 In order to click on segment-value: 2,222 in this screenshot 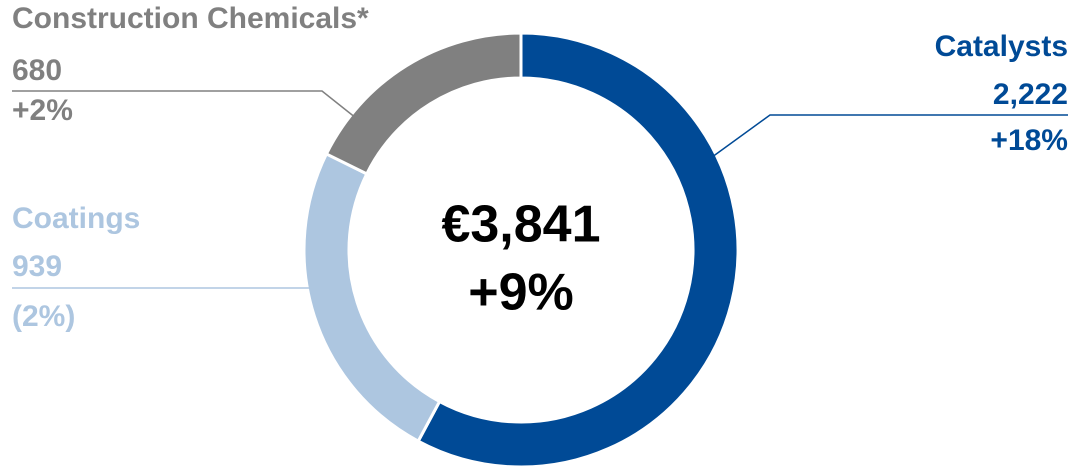, I will do `click(1030, 94)`.